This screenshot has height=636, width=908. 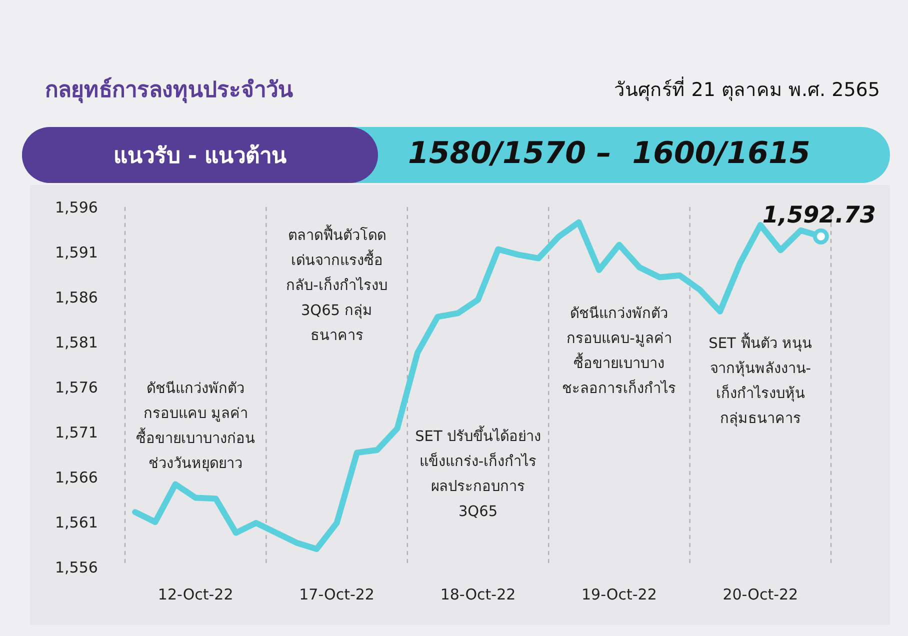 What do you see at coordinates (76, 387) in the screenshot?
I see `y-tick-label: 1,576` at bounding box center [76, 387].